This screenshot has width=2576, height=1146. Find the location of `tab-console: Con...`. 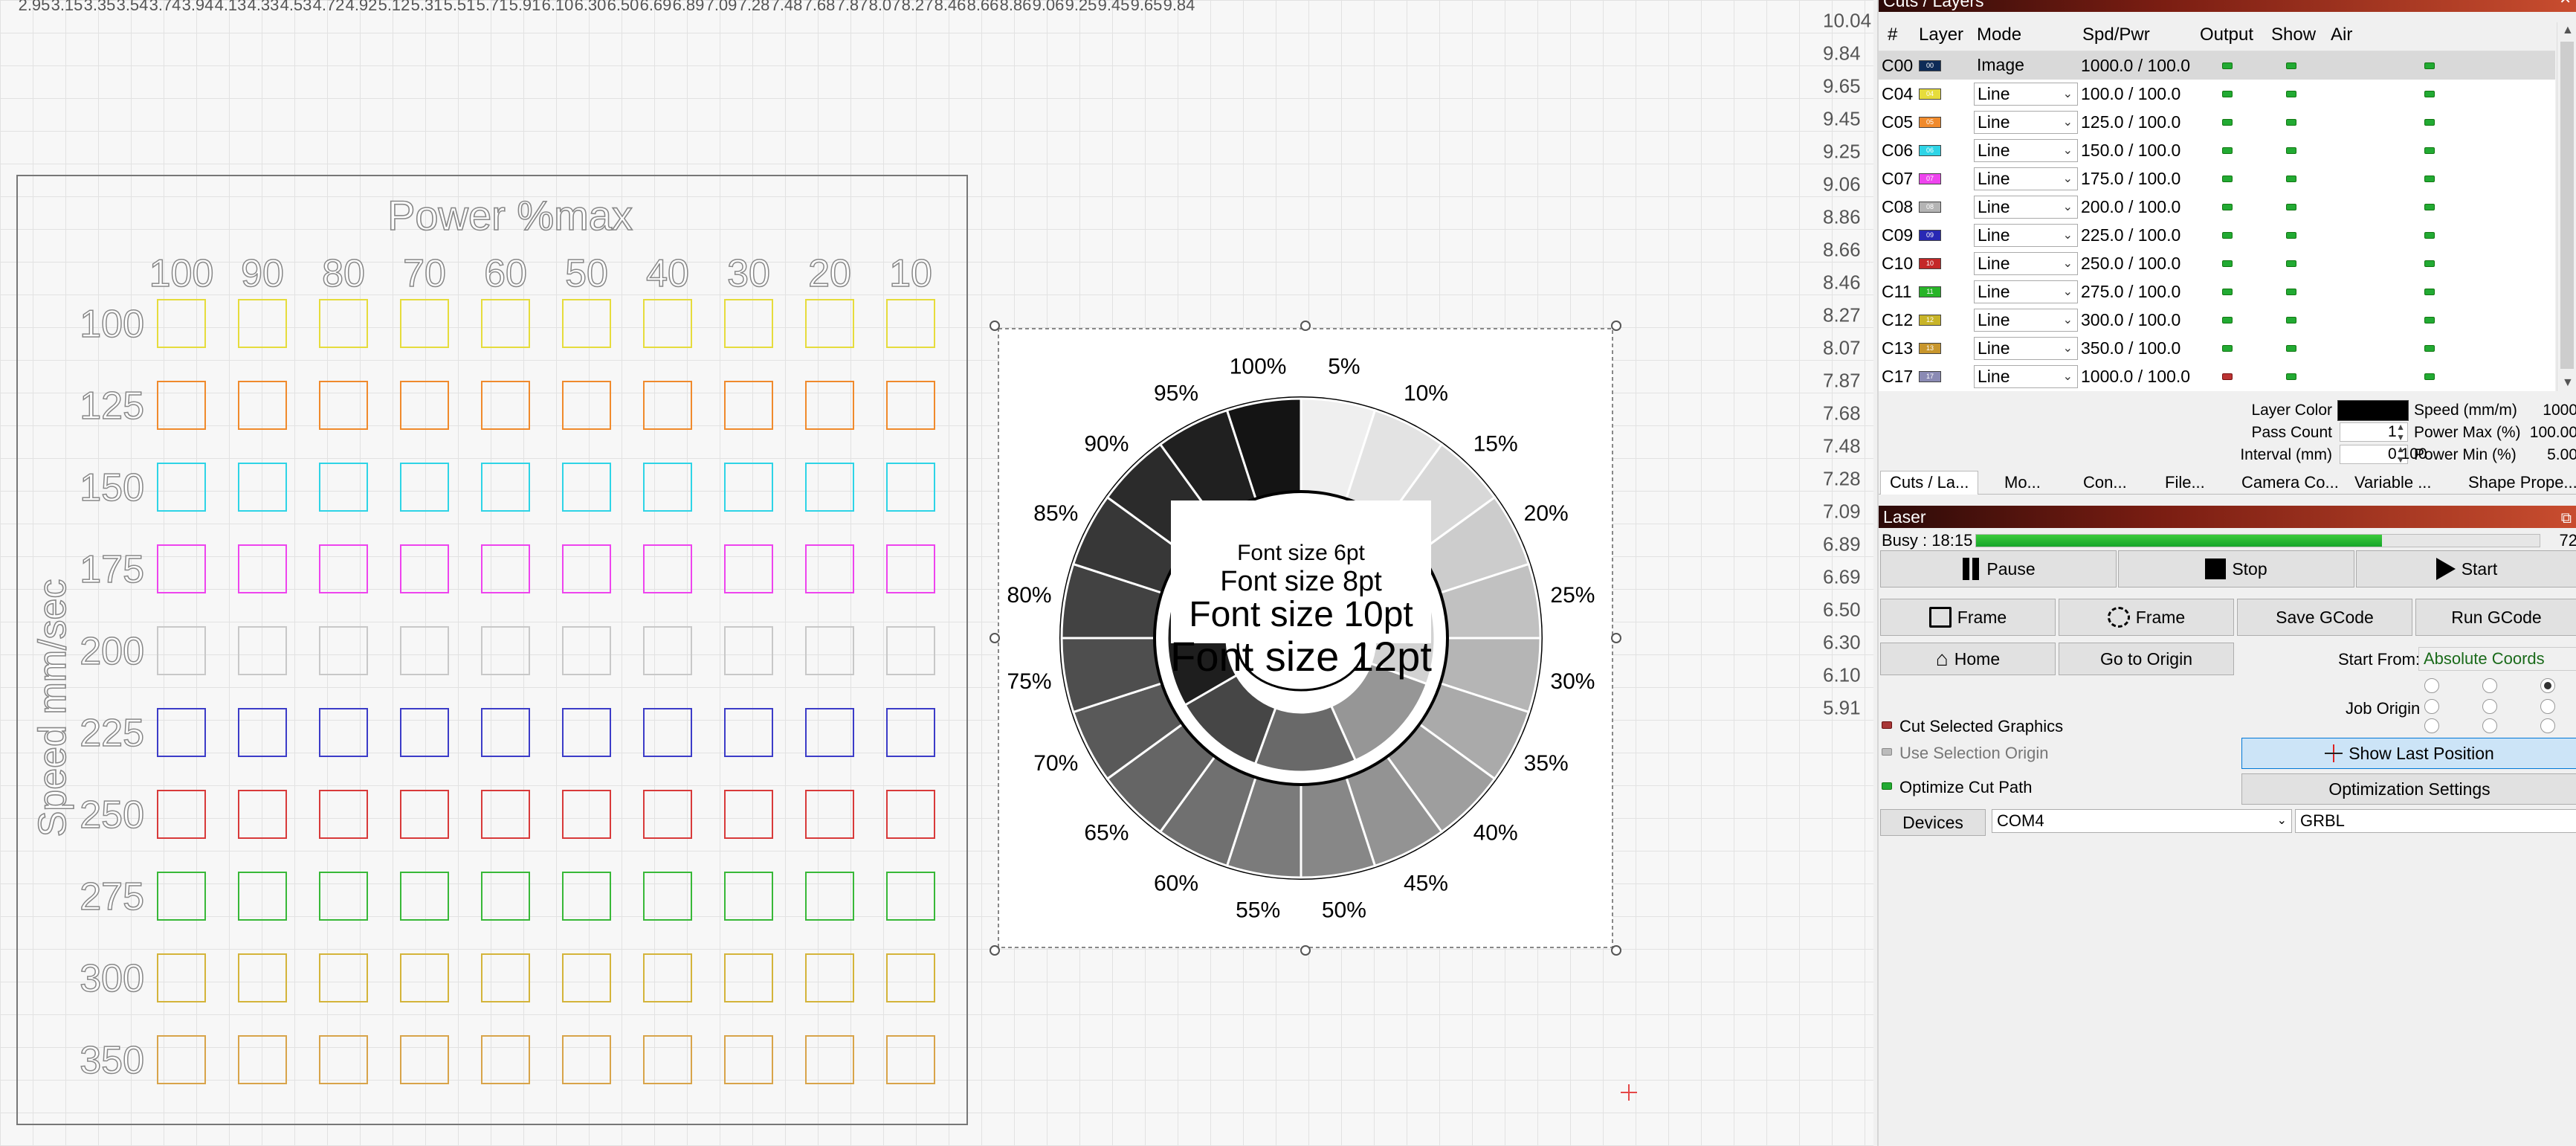

tab-console: Con... is located at coordinates (2105, 482).